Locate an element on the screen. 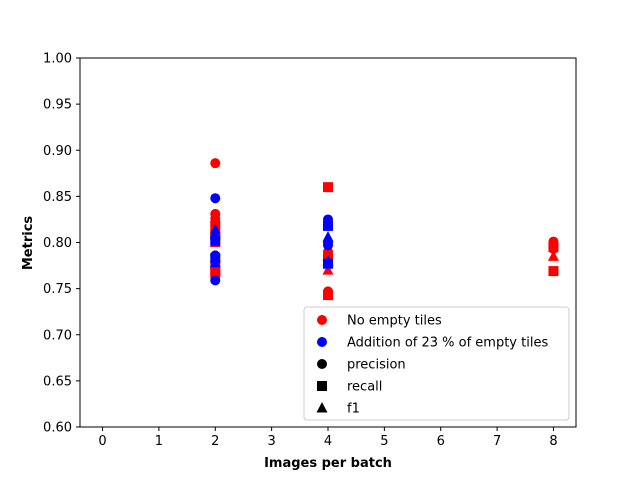 The width and height of the screenshot is (640, 480). legend-label: No empty tiles is located at coordinates (394, 321).